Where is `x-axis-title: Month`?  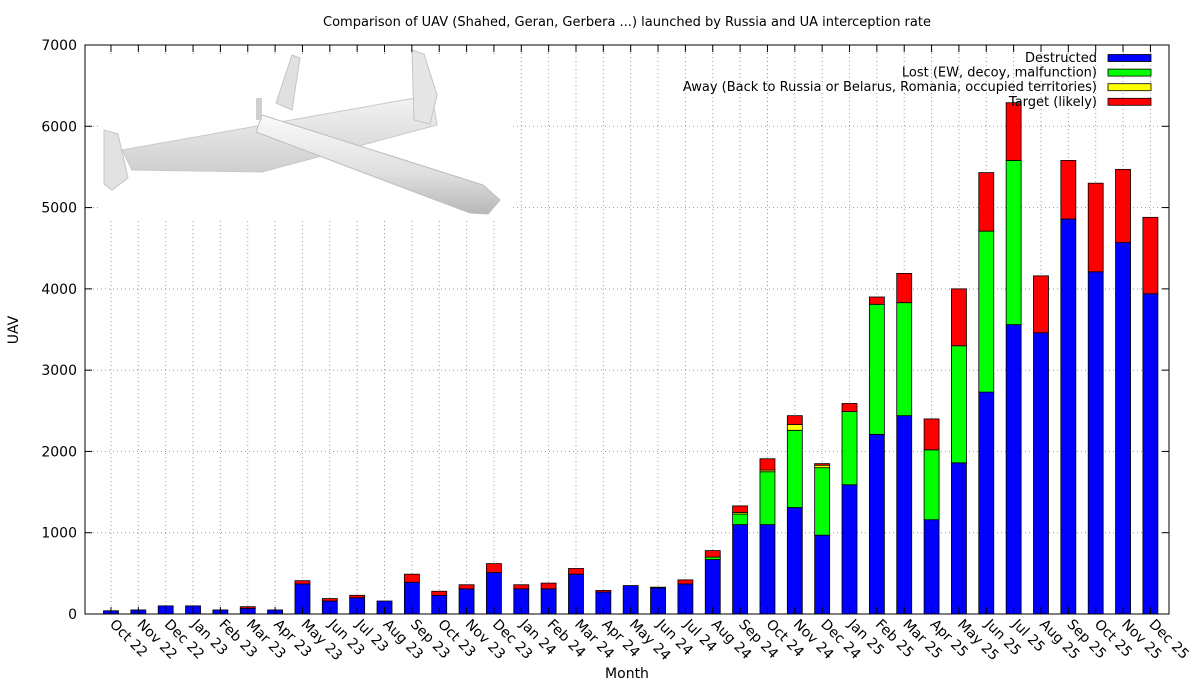
x-axis-title: Month is located at coordinates (627, 674).